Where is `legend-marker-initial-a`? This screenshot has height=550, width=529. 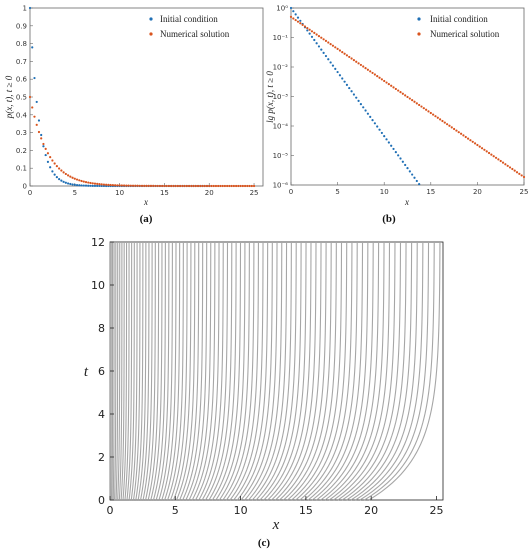
legend-marker-initial-a is located at coordinates (151, 19).